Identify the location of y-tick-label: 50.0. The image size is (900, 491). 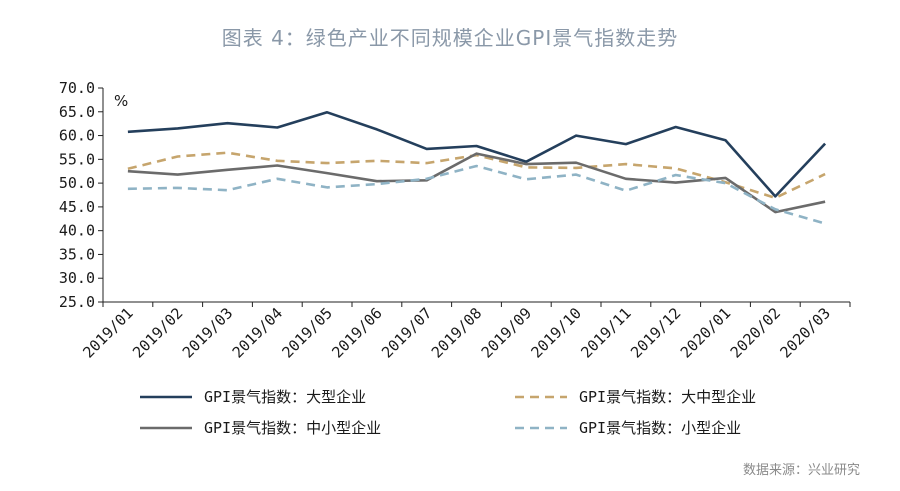
(77, 183).